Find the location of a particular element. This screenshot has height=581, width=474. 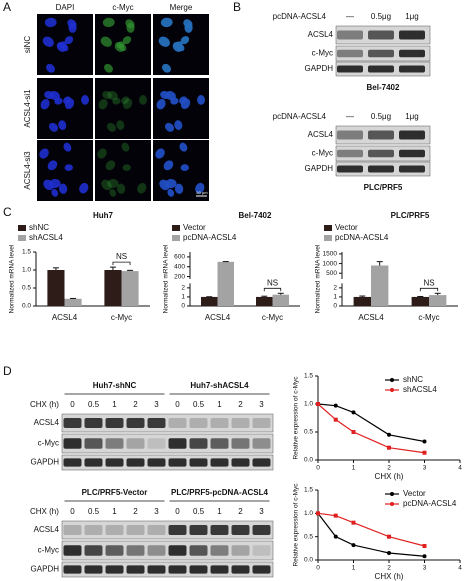

y-axis-label: Relative expression of c-Myc is located at coordinates (296, 418).